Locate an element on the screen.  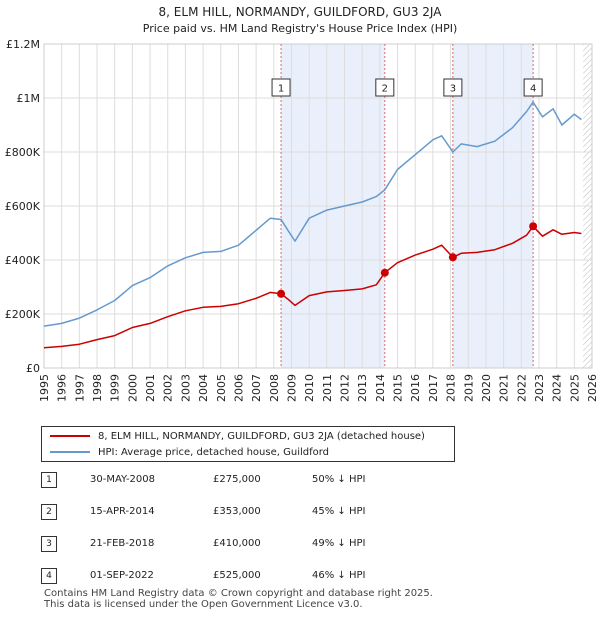
legend-swatch-hpi is located at coordinates (70, 452).